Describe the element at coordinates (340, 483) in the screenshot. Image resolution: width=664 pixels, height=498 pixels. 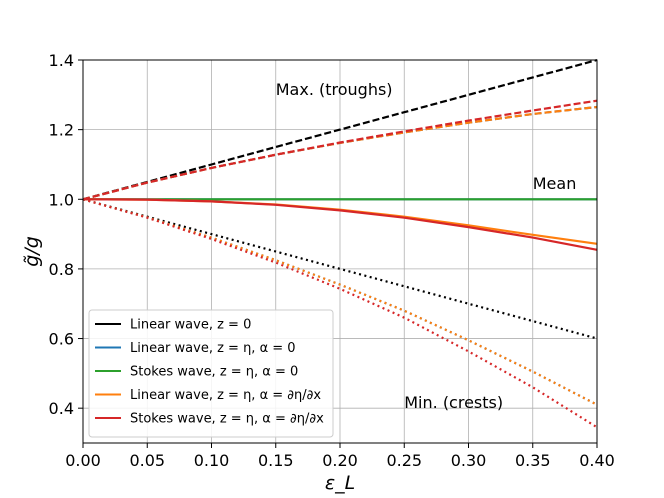
I see `x-axis-label: ε_L` at that location.